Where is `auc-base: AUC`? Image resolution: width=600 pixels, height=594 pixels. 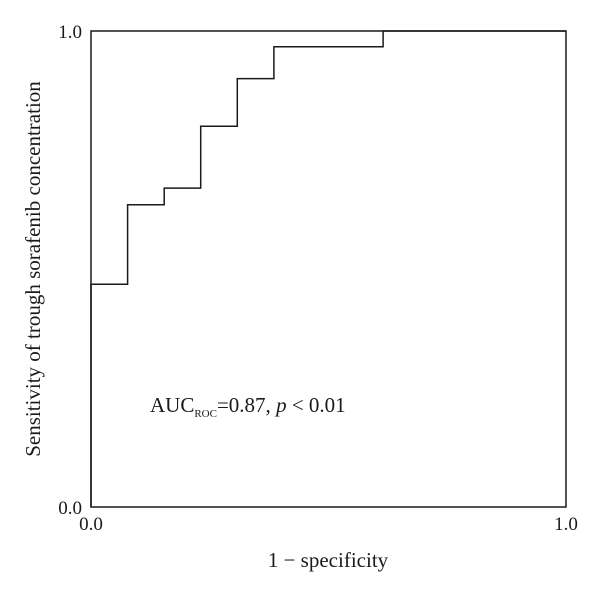
auc-base: AUC is located at coordinates (172, 405).